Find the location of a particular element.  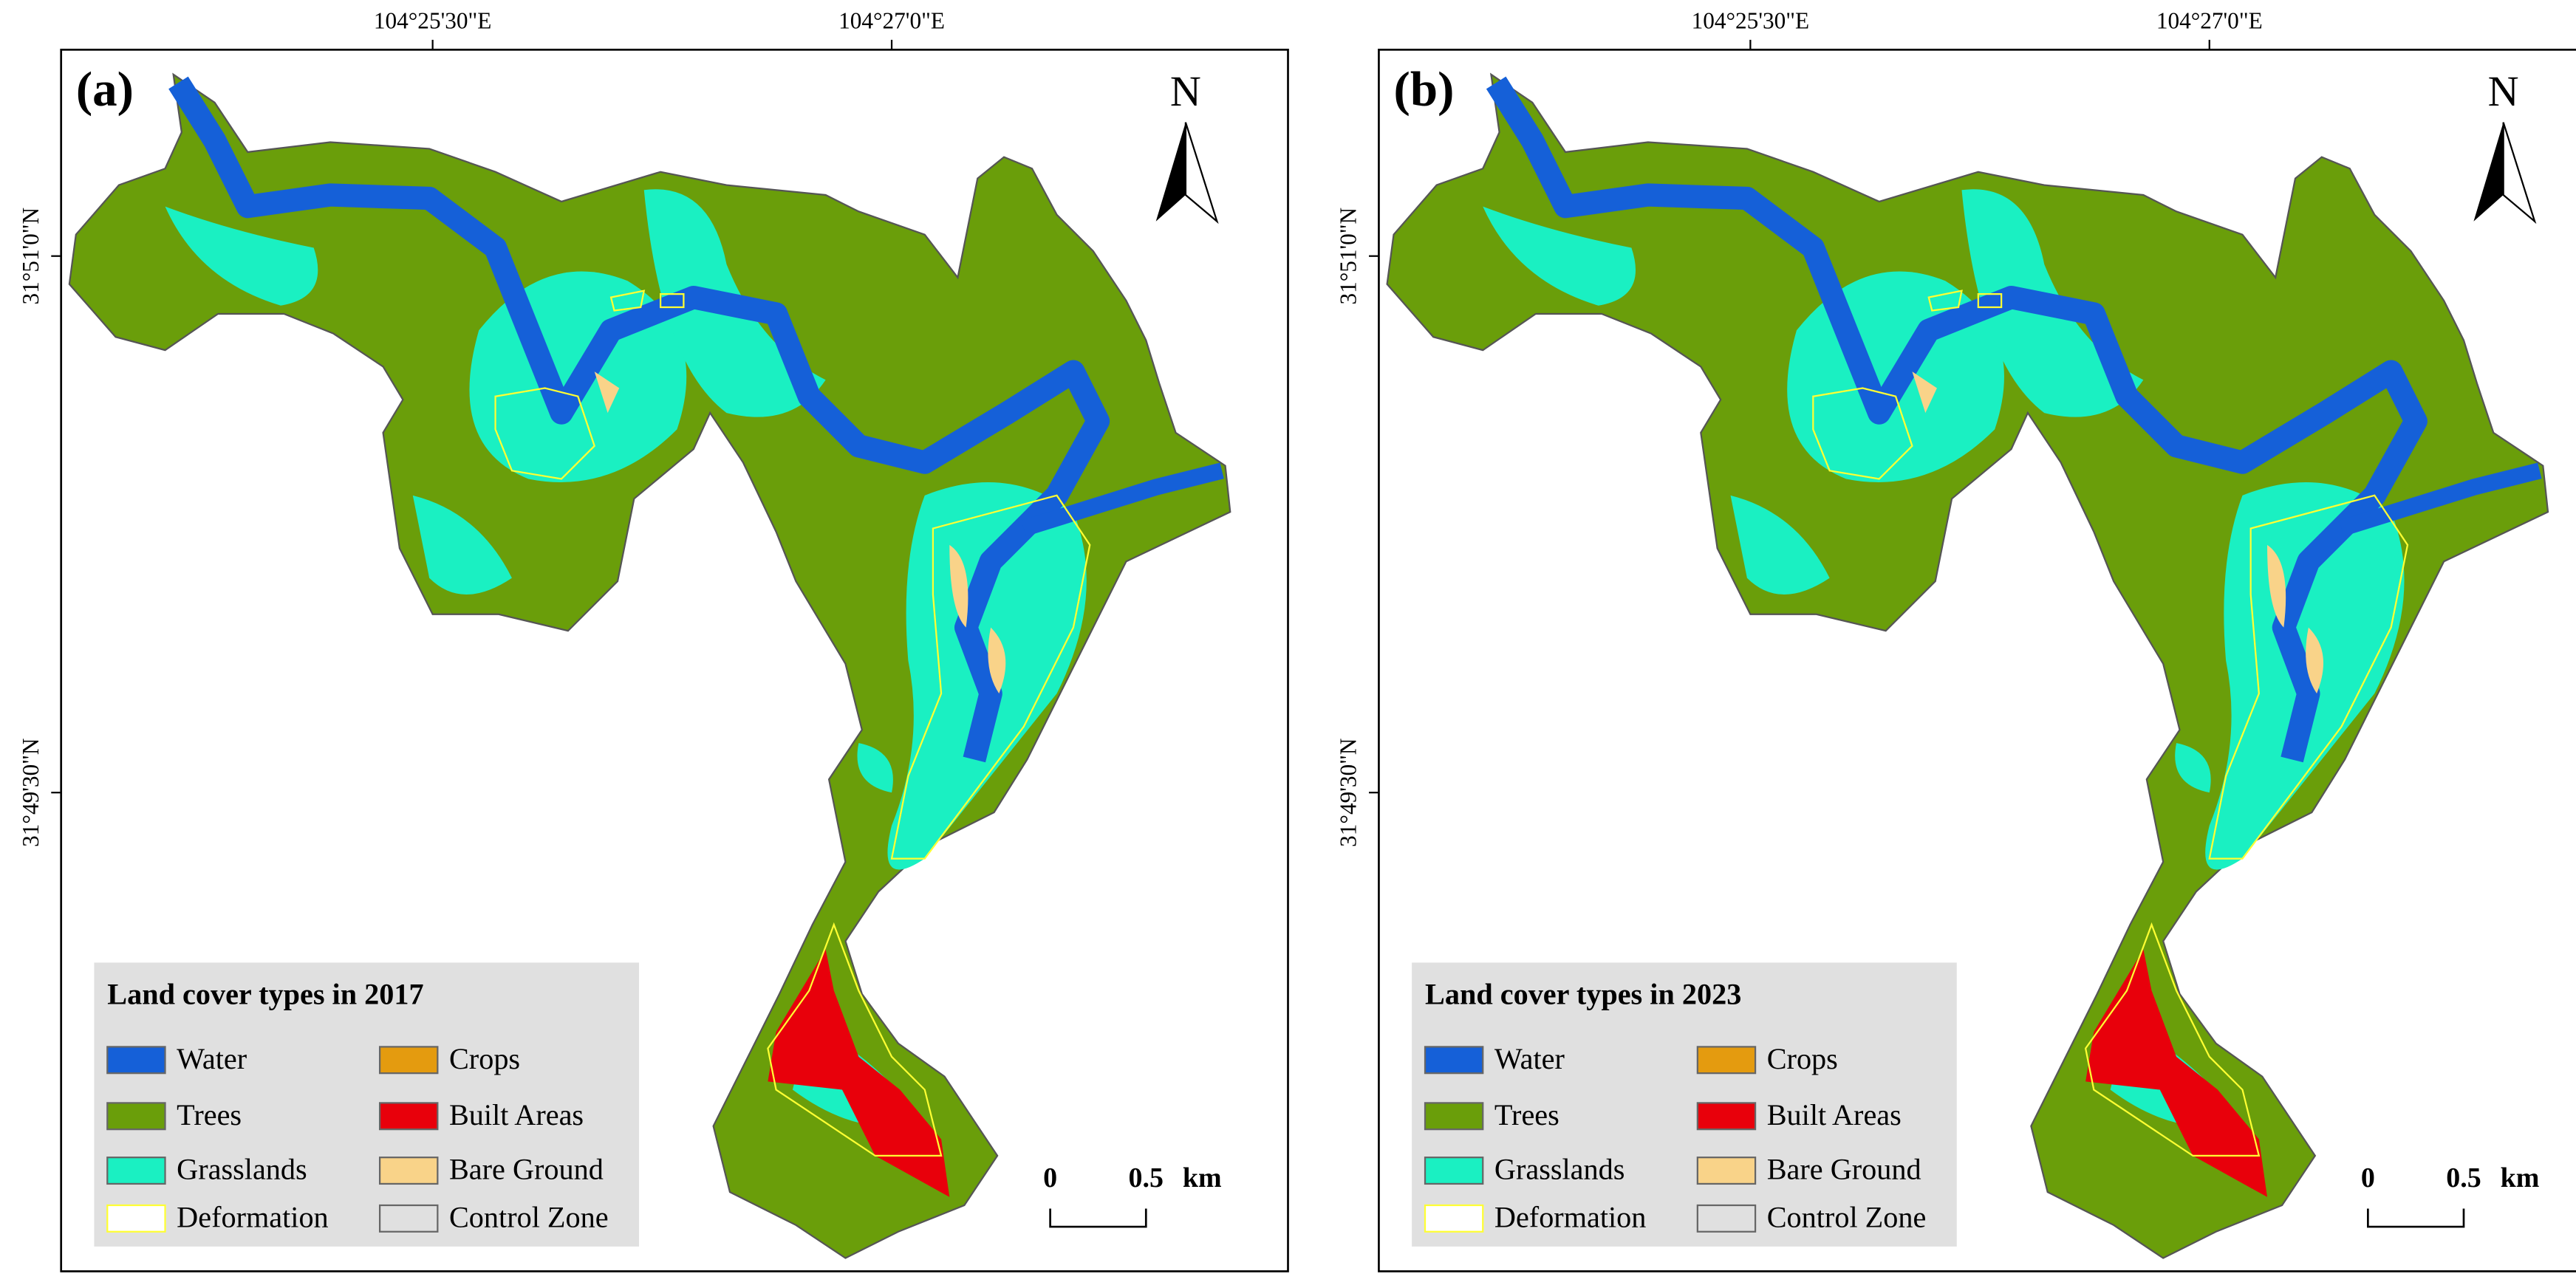

legend-title: Land cover types in 2017 is located at coordinates (265, 994).